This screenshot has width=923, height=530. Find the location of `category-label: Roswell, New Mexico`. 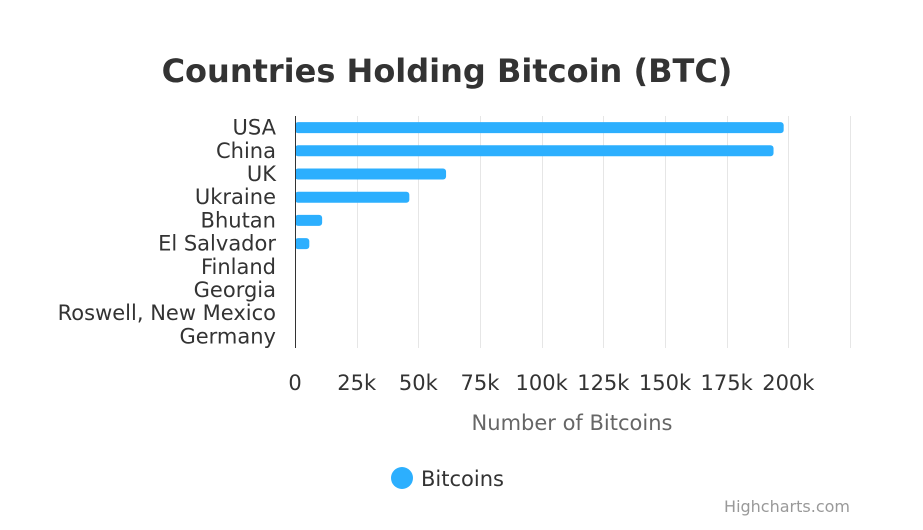

category-label: Roswell, New Mexico is located at coordinates (167, 313).